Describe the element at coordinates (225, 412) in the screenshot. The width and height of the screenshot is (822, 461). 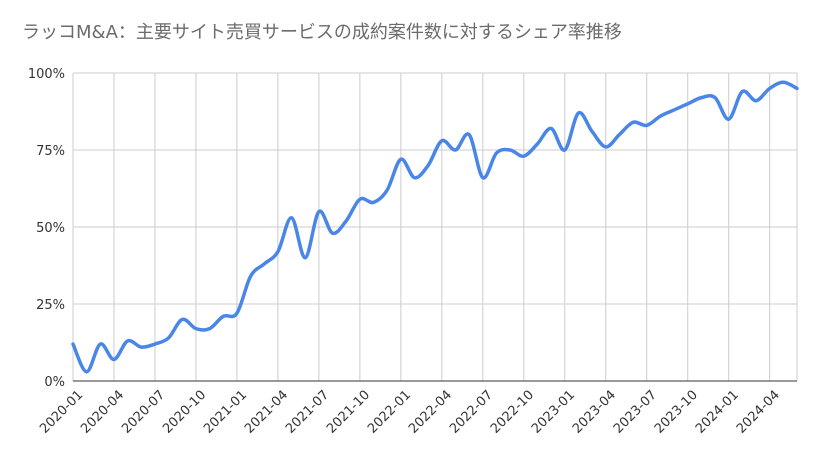
I see `x-tick-label: 2021-01` at that location.